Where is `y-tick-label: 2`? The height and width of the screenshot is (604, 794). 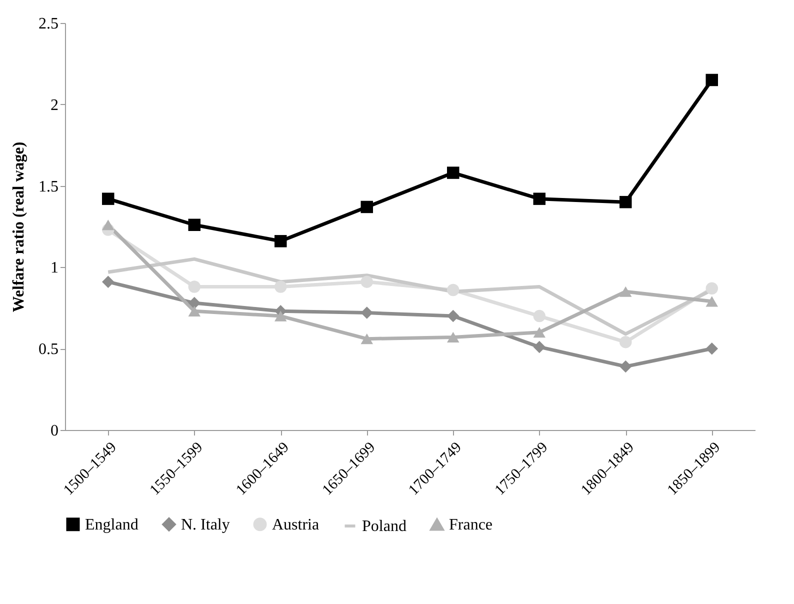
y-tick-label: 2 is located at coordinates (54, 105).